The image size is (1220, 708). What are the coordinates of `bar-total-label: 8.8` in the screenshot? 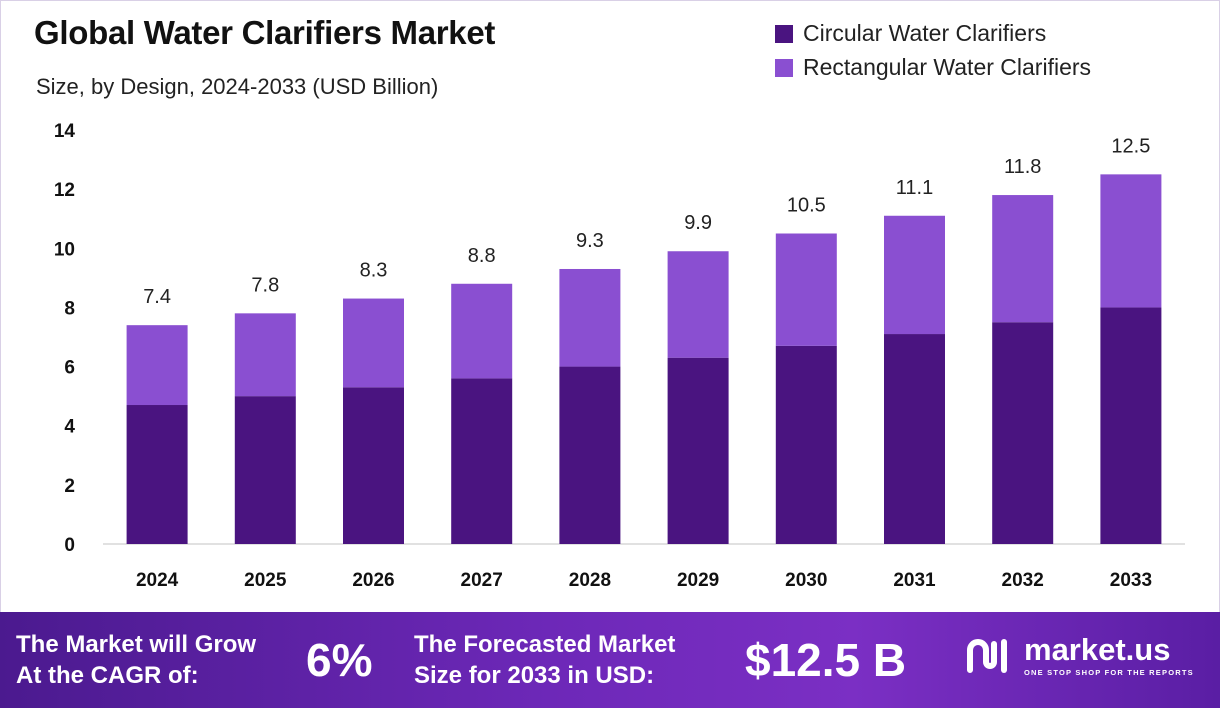 It's located at (482, 256).